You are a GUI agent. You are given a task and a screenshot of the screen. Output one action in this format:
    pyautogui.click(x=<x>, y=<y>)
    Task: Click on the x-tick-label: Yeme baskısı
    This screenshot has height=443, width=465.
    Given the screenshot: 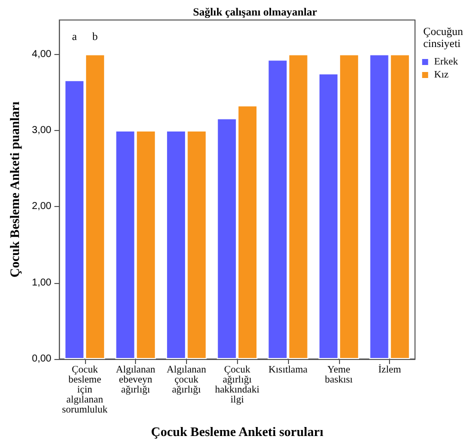 What is the action you would take?
    pyautogui.click(x=338, y=375)
    